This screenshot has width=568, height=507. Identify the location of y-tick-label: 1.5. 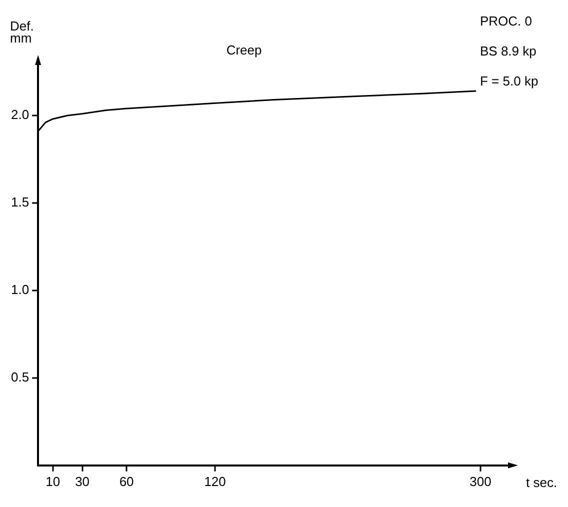
(20, 202).